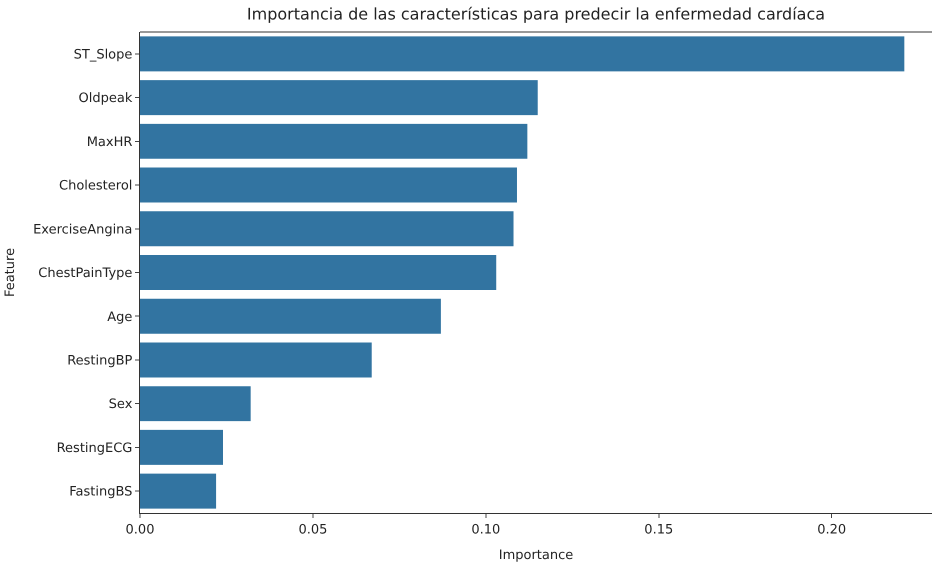 The height and width of the screenshot is (563, 933). What do you see at coordinates (536, 555) in the screenshot?
I see `x-axis-title: Importance` at bounding box center [536, 555].